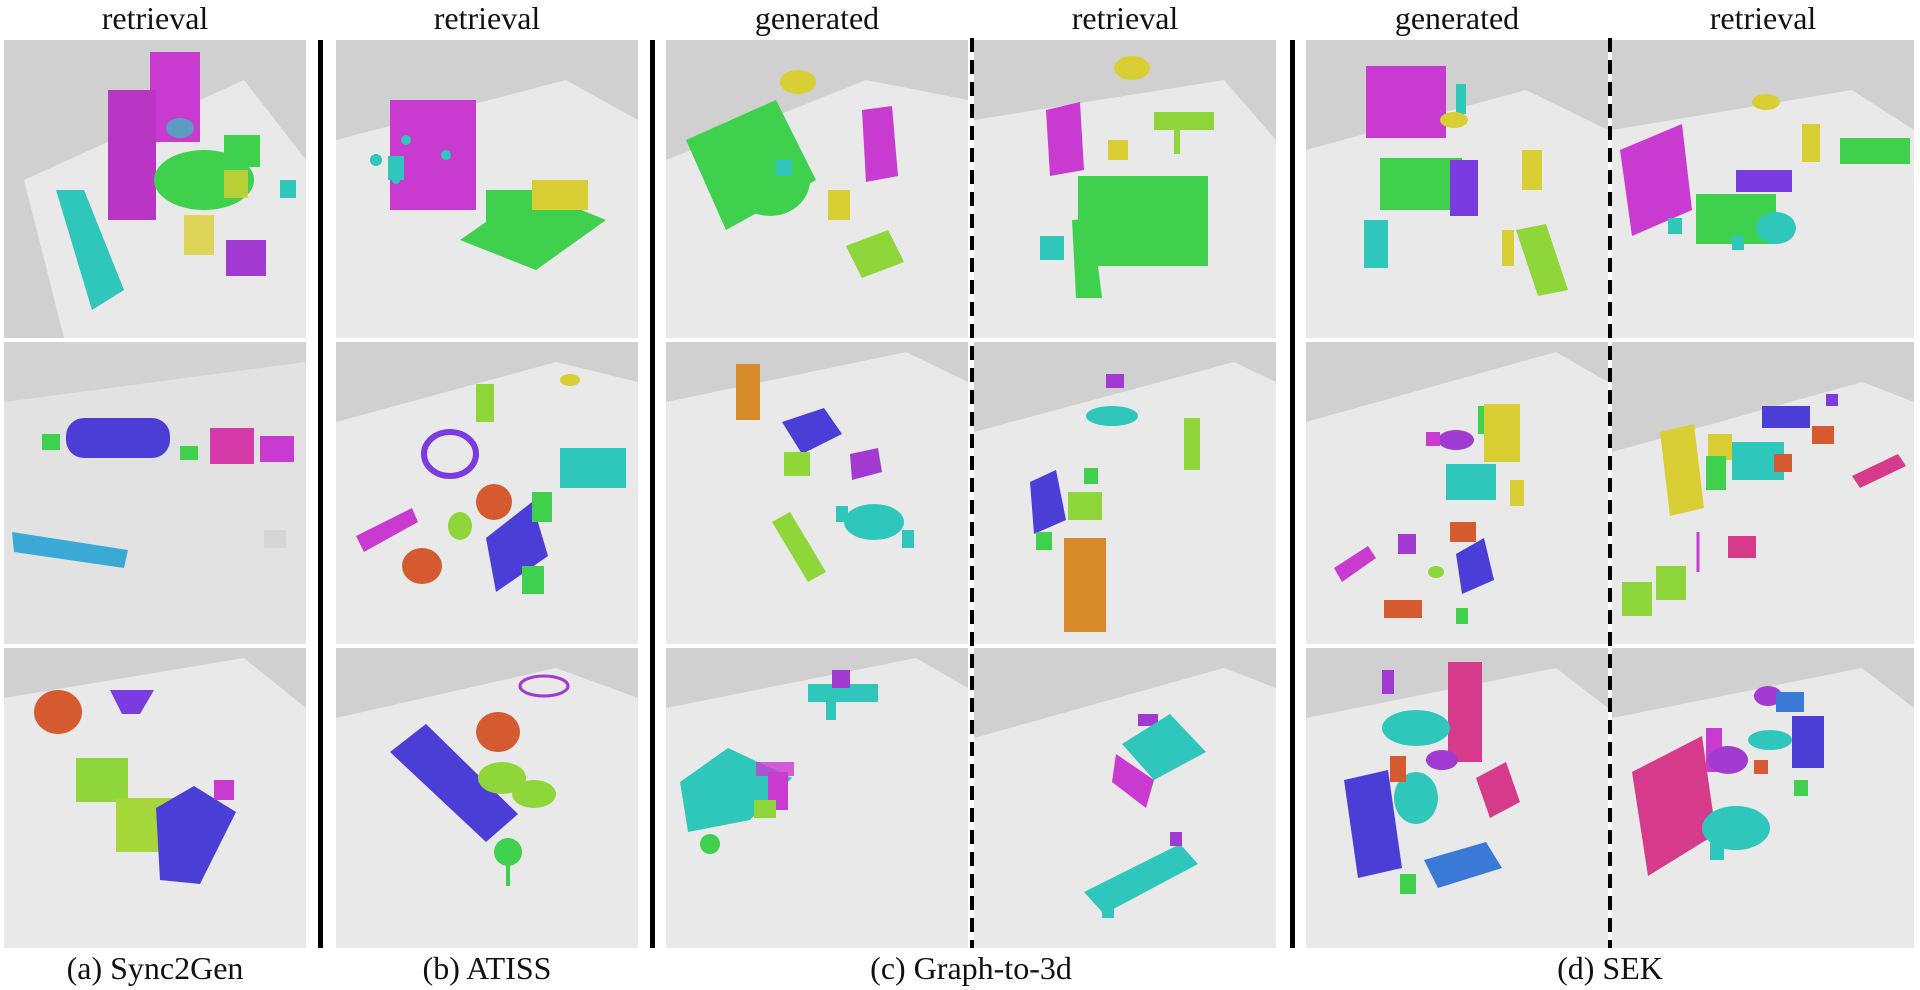 Image resolution: width=1920 pixels, height=990 pixels. I want to click on scene-graph-generated-row3, so click(817, 798).